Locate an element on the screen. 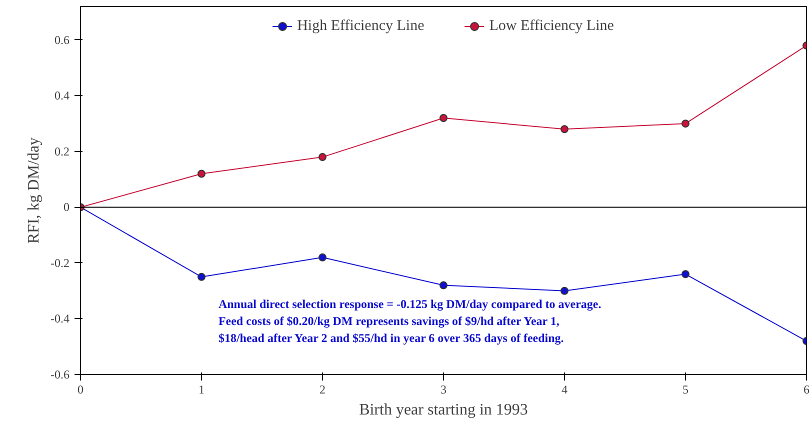  x-tick-label: 1 is located at coordinates (201, 389).